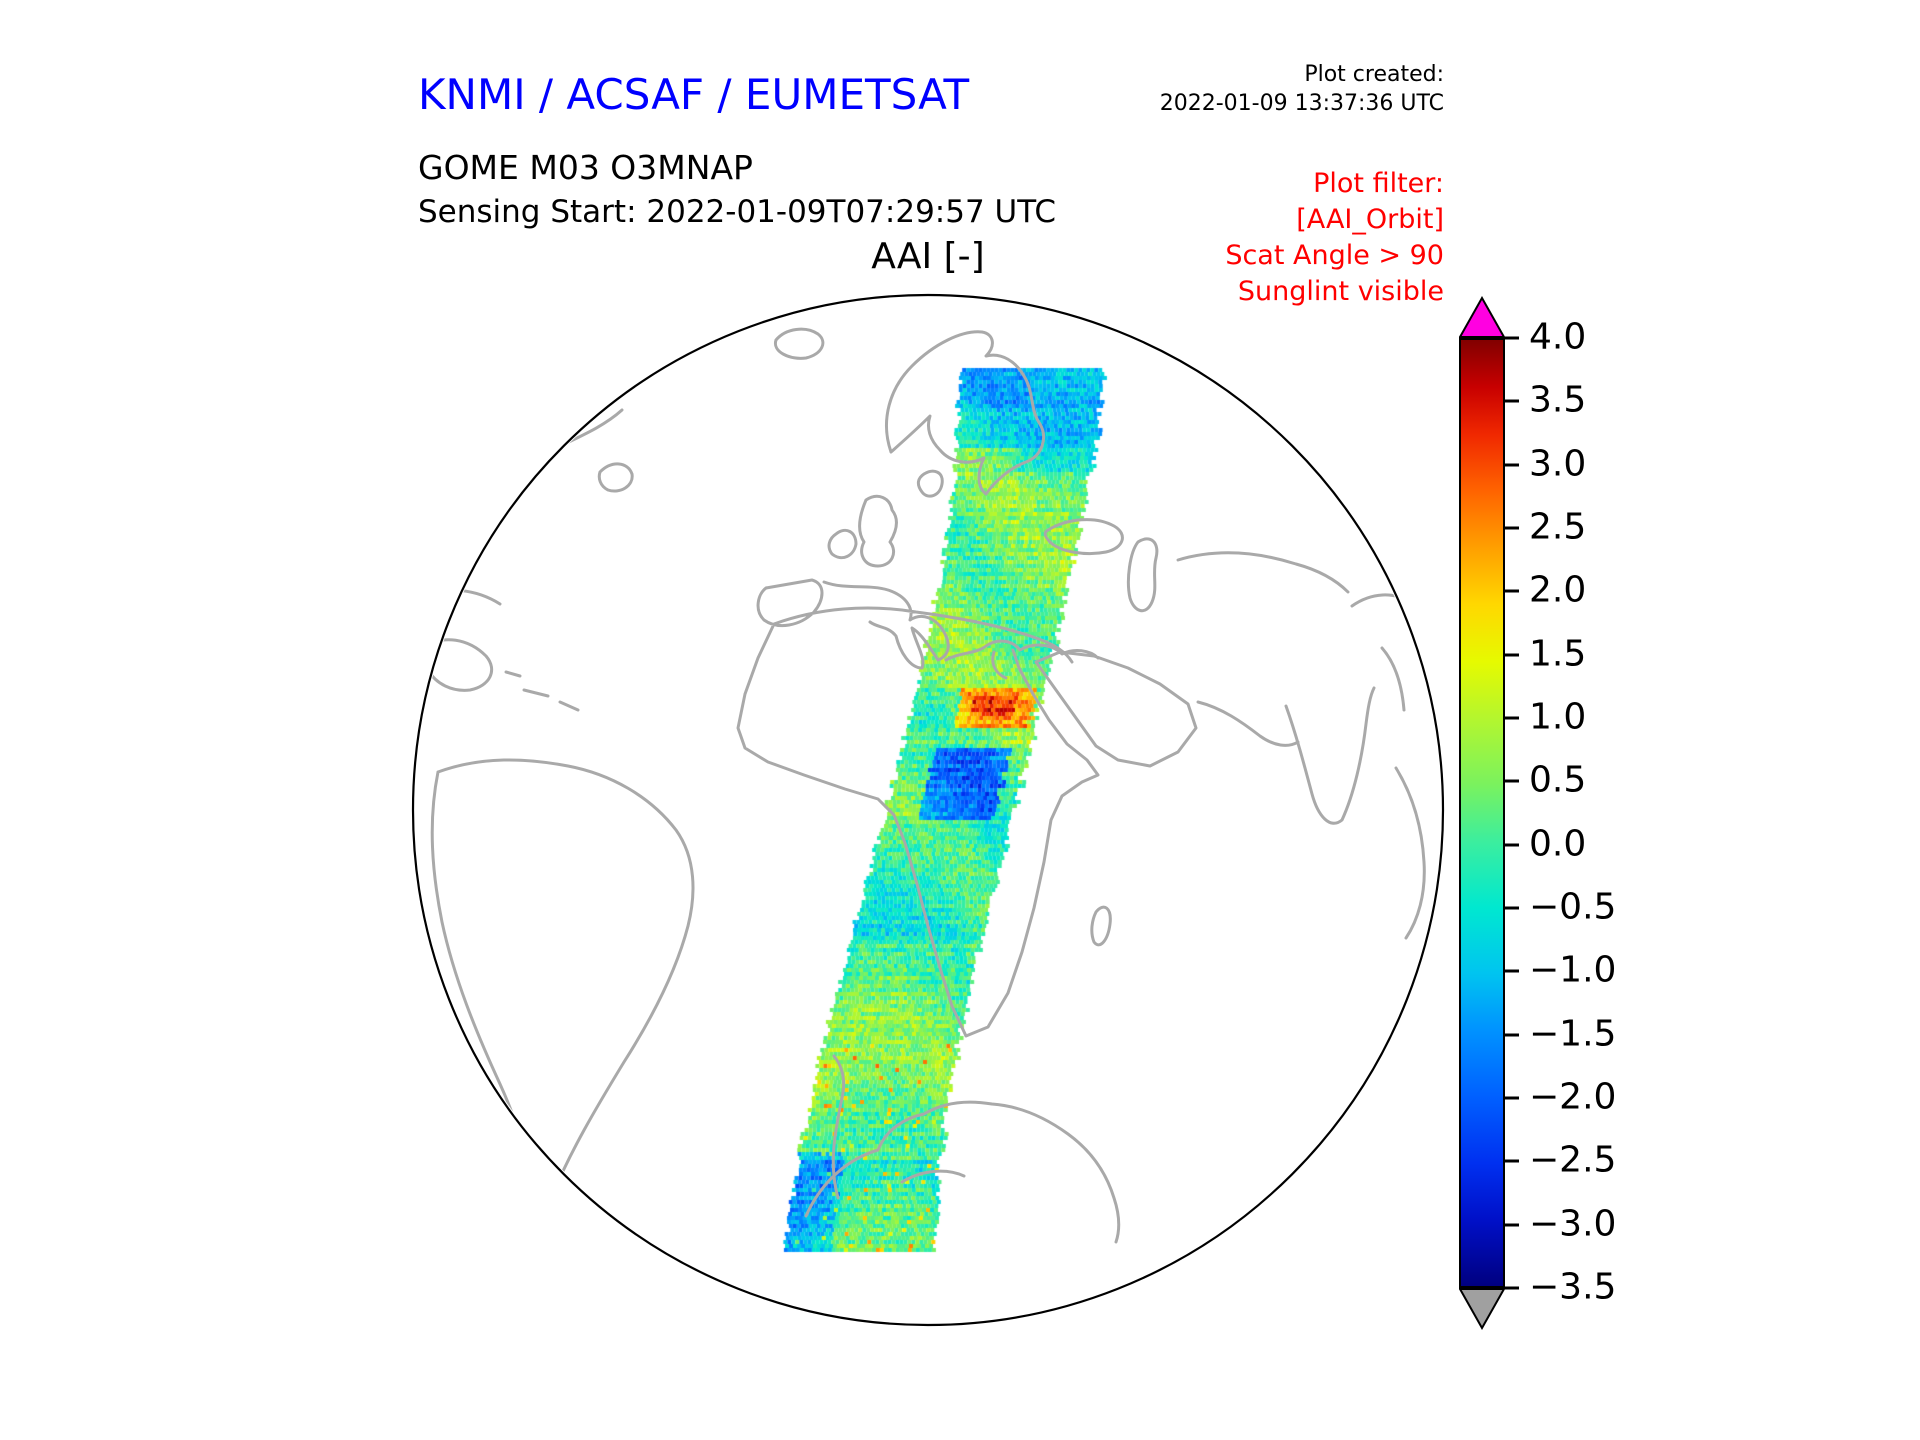 The width and height of the screenshot is (1920, 1440). I want to click on plot-created-block: Plot created: 2022-01-09 13:37:36 UTC, so click(1302, 89).